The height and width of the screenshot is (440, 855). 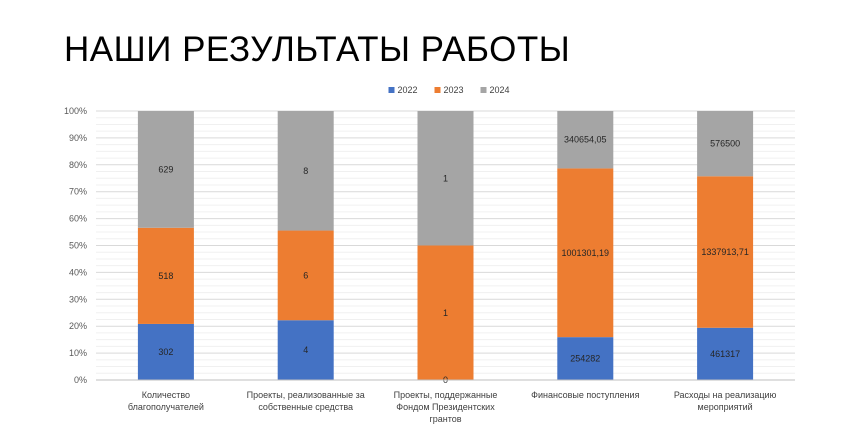 I want to click on x-category-label-line: Количество, so click(x=166, y=395).